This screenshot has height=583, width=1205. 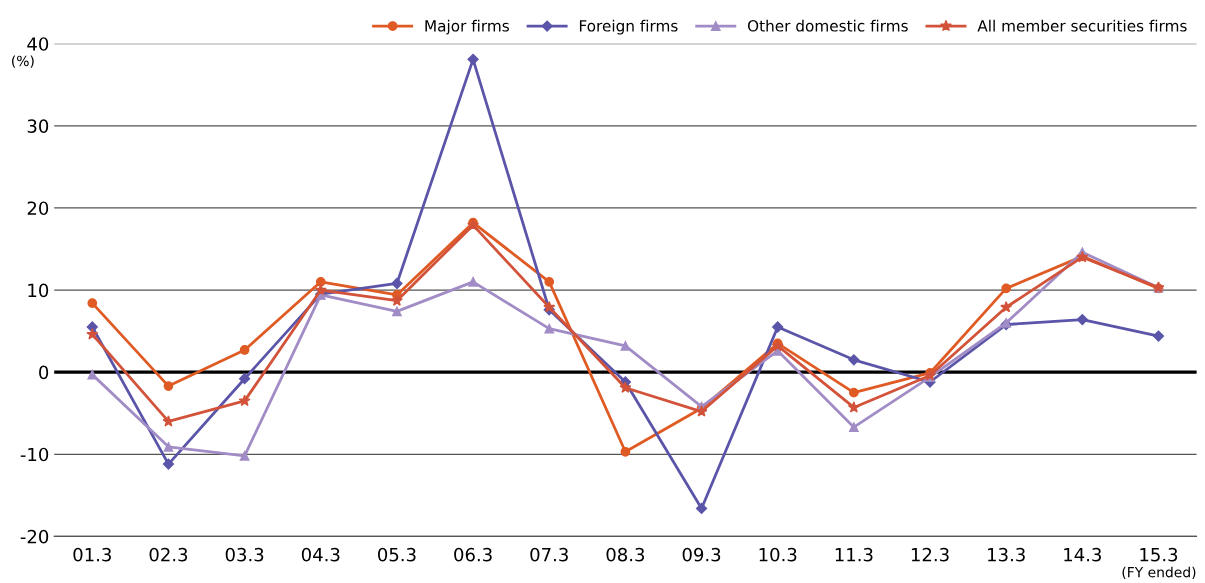 I want to click on legend-label: Major firms, so click(x=467, y=27).